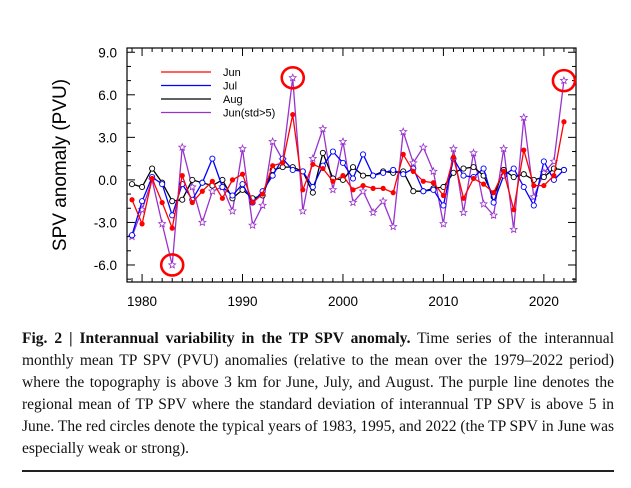 Image resolution: width=631 pixels, height=488 pixels. I want to click on caption-rule, so click(318, 471).